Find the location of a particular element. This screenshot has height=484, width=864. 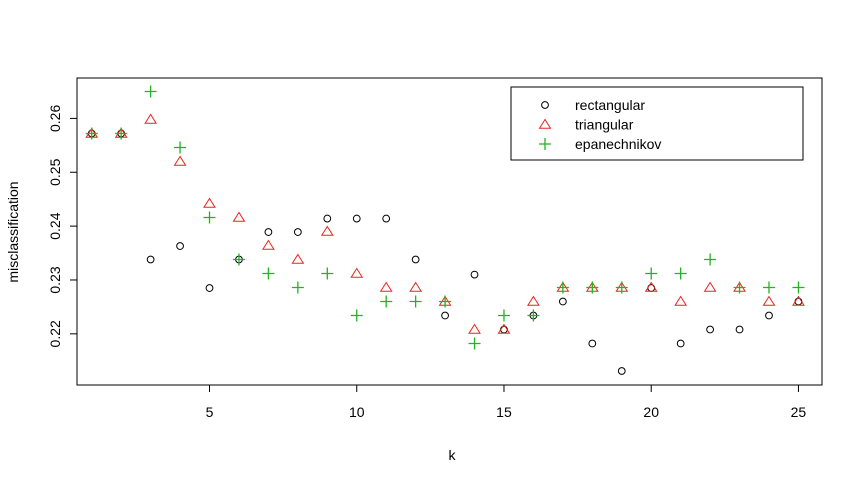

x-tick-label: 25 is located at coordinates (799, 412).